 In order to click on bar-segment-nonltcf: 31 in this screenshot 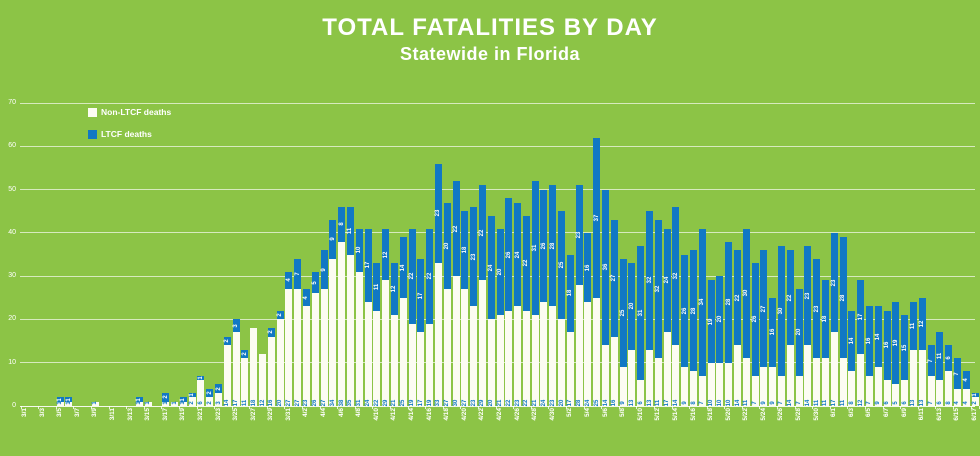, I will do `click(359, 338)`.